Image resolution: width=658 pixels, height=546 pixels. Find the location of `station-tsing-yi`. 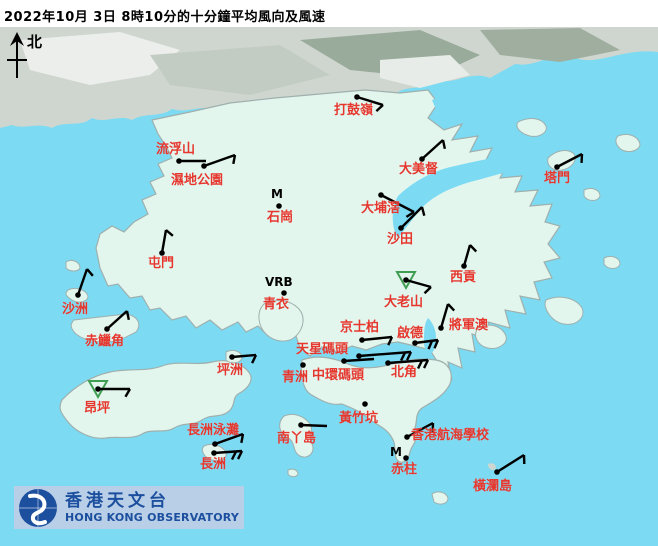

station-tsing-yi is located at coordinates (284, 293).